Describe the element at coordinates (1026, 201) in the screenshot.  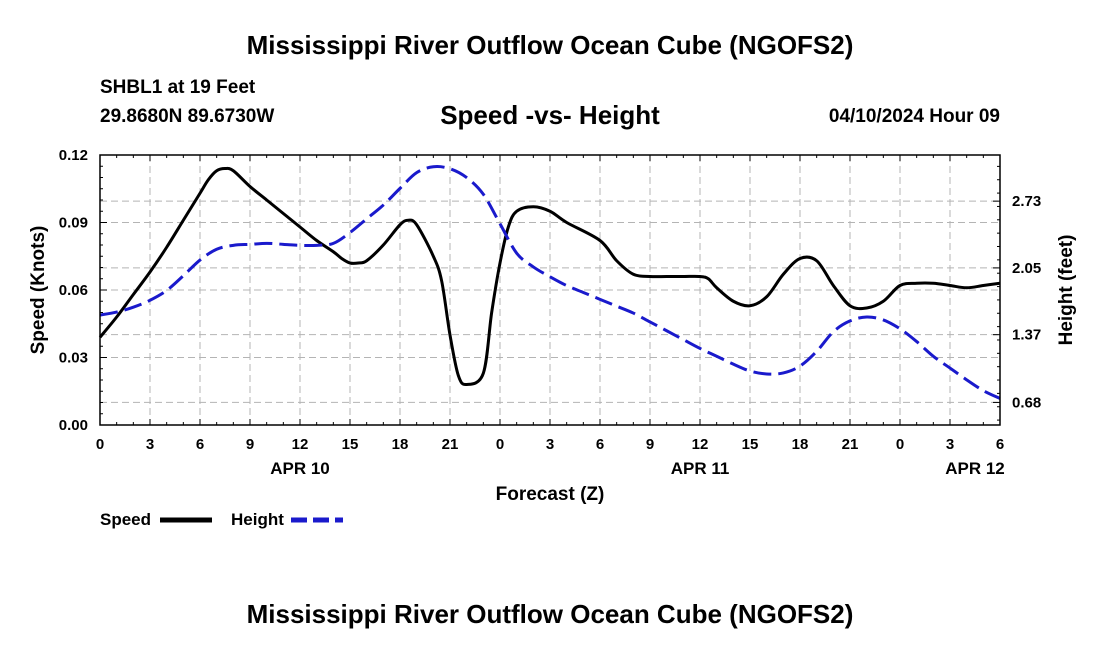
I see `y2-tick-label: 2.73` at that location.